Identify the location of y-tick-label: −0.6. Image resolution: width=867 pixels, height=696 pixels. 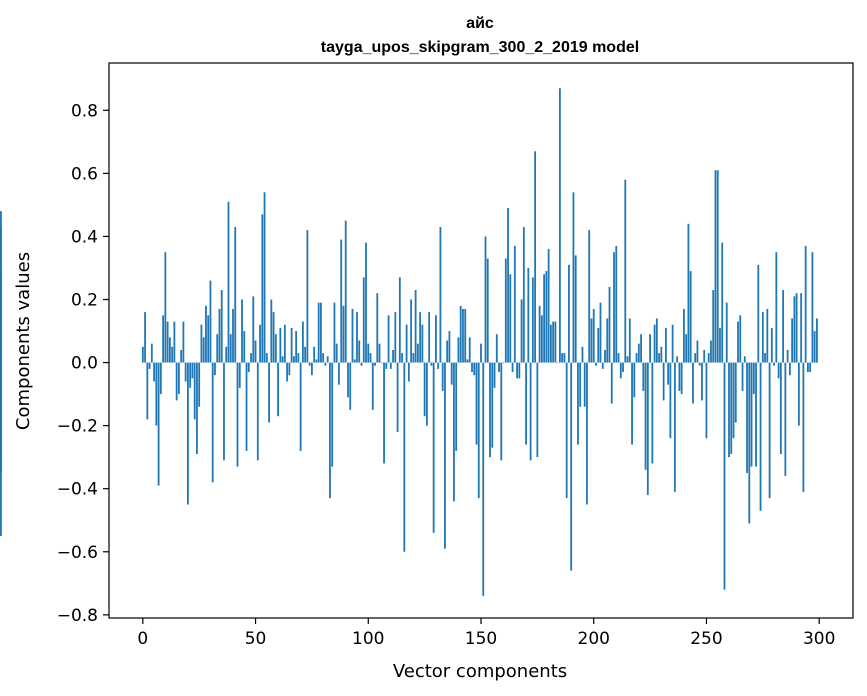
(77, 553).